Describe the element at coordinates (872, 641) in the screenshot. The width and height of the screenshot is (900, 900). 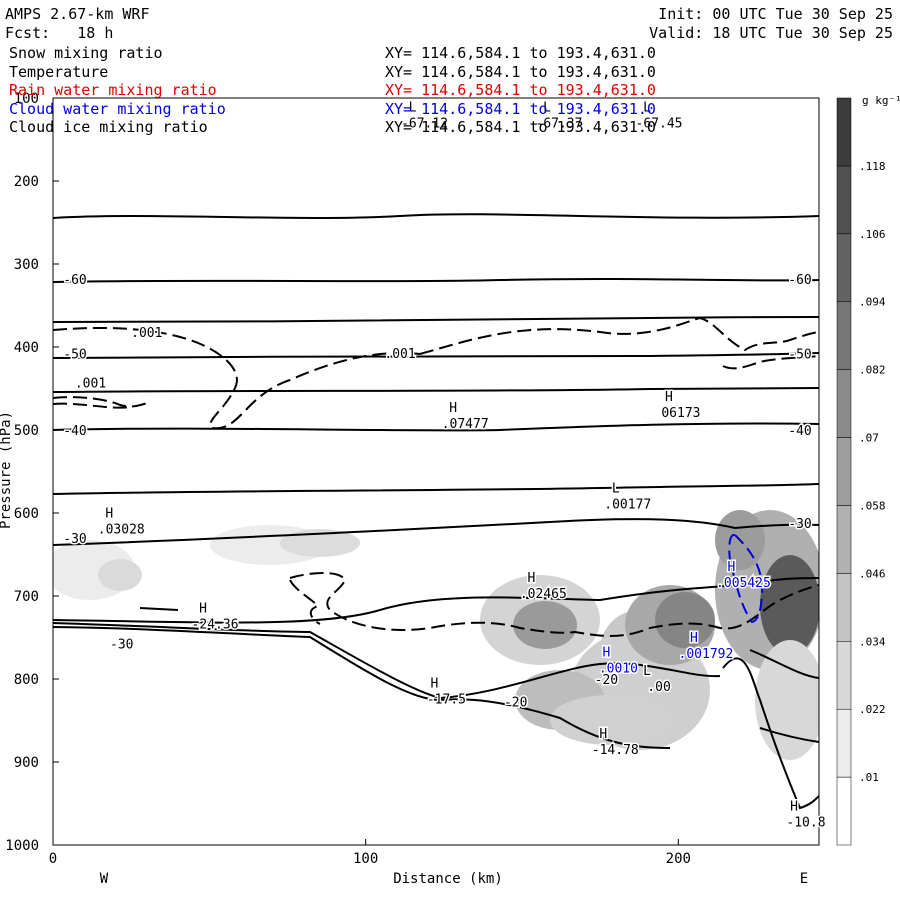
I see `colorbar-tick-label: .034` at that location.